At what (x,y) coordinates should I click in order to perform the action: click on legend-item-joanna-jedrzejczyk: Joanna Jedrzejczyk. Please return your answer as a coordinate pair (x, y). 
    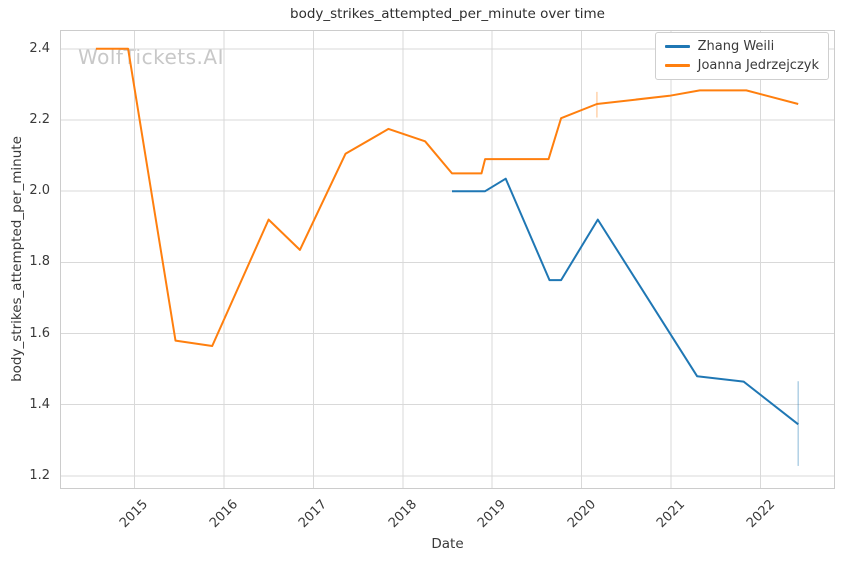
    Looking at the image, I should click on (741, 65).